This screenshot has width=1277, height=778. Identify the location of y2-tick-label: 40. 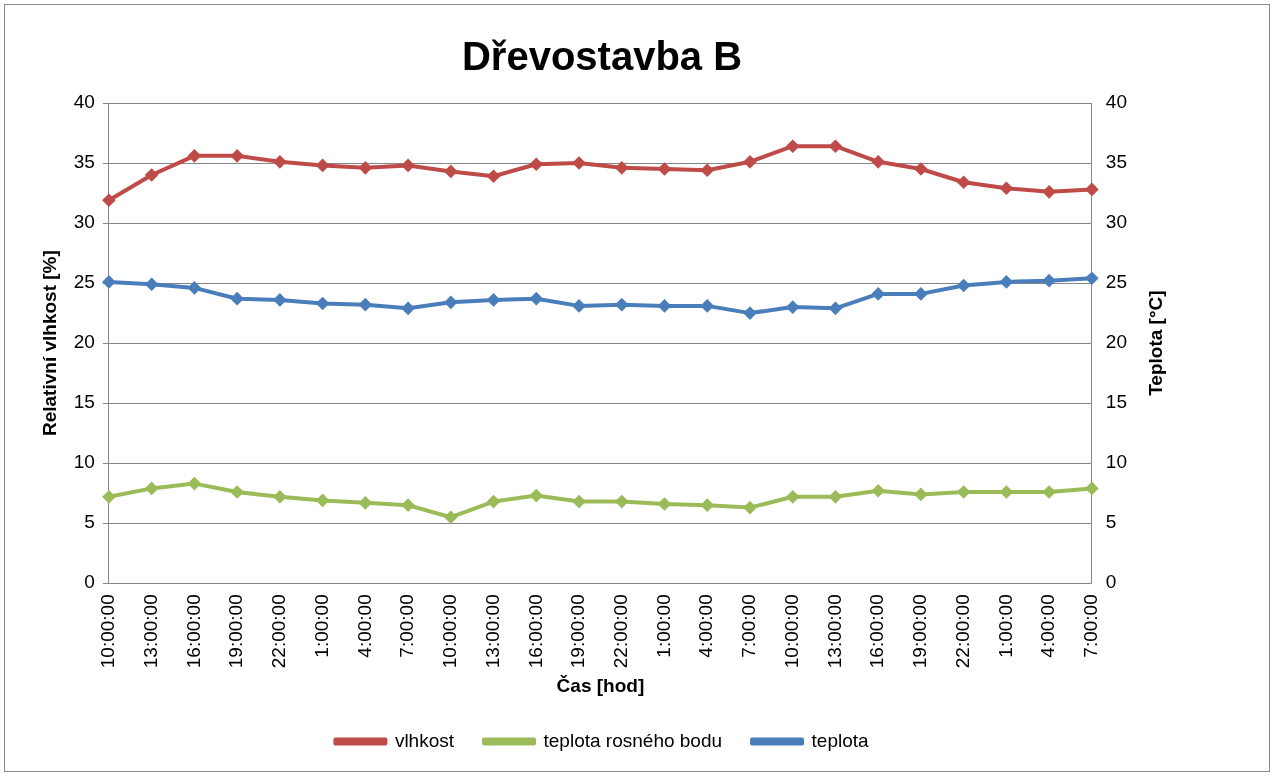
(1116, 102).